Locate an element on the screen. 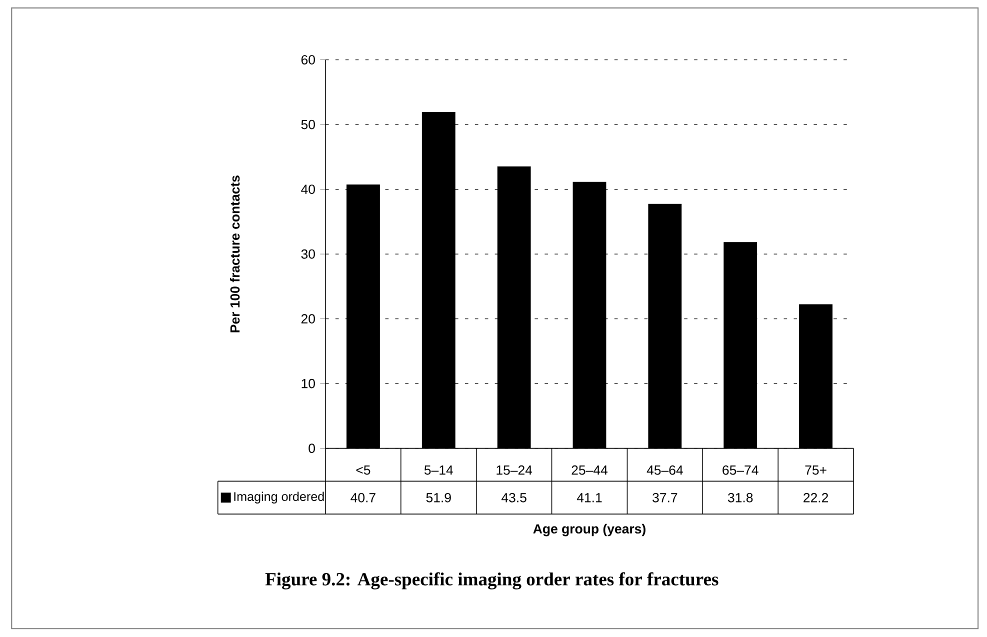 Image resolution: width=987 pixels, height=637 pixels. text: Figure 9.2: Age-specific imaging order rates for fractures is located at coordinates (491, 581).